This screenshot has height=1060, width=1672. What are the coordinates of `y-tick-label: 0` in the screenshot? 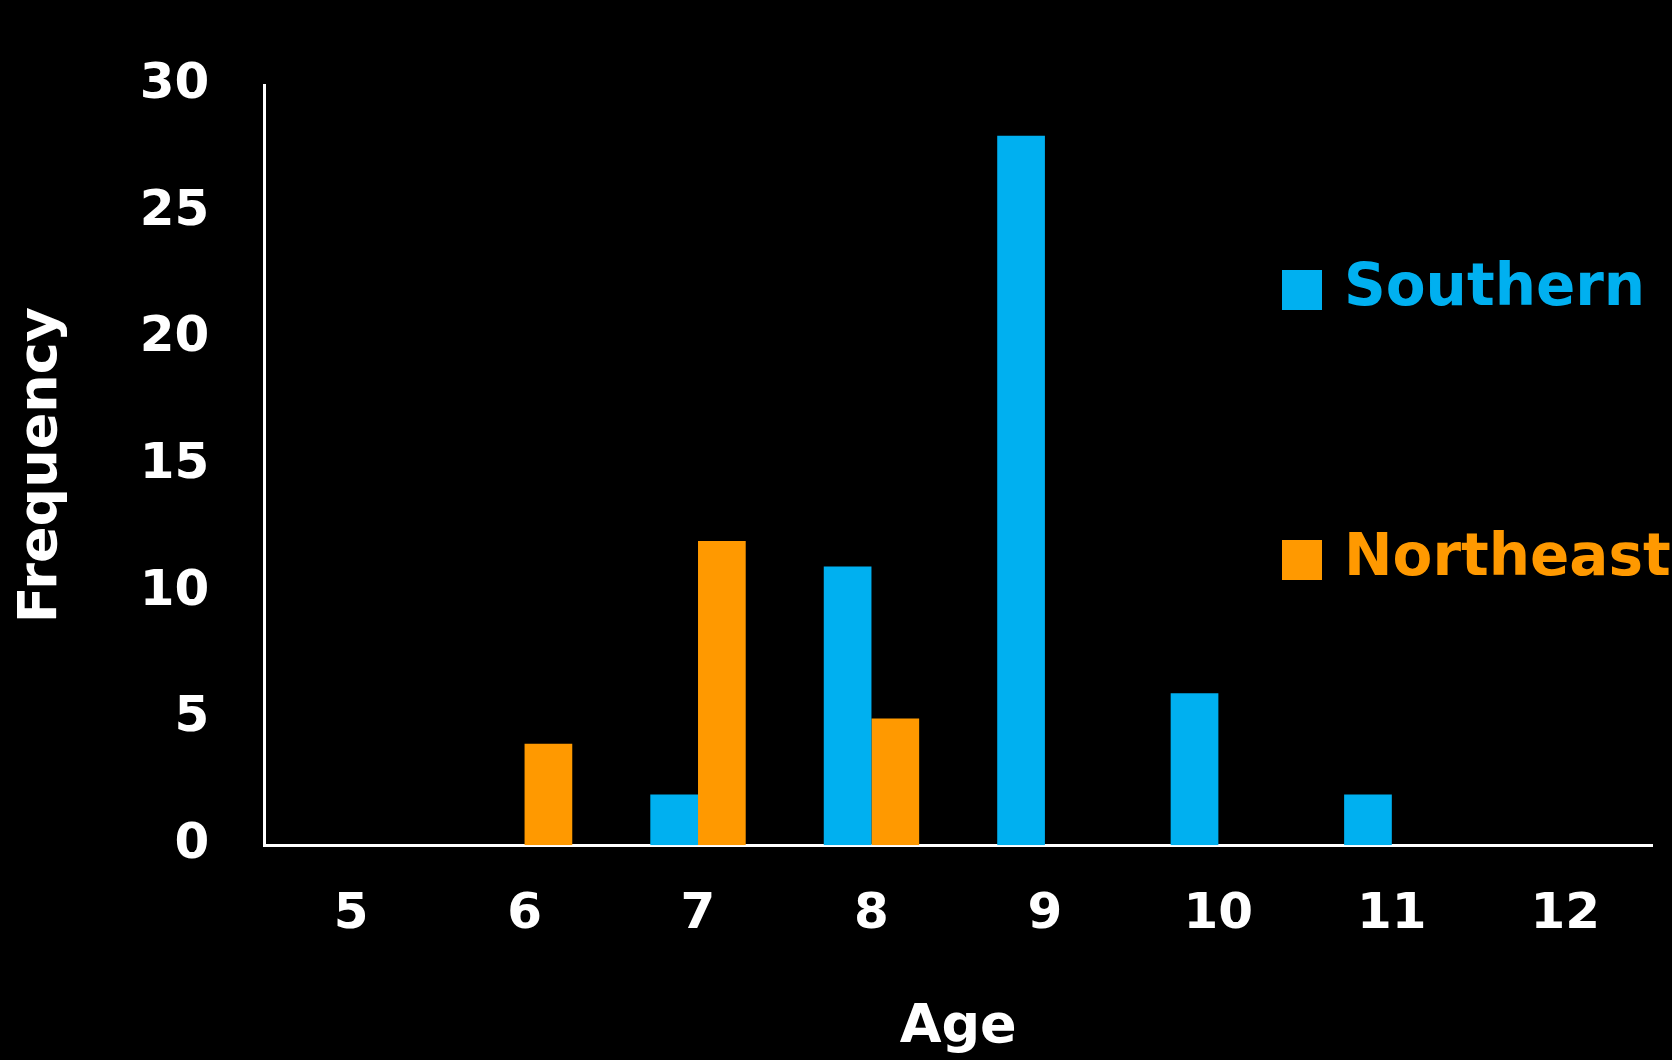 It's located at (192, 841).